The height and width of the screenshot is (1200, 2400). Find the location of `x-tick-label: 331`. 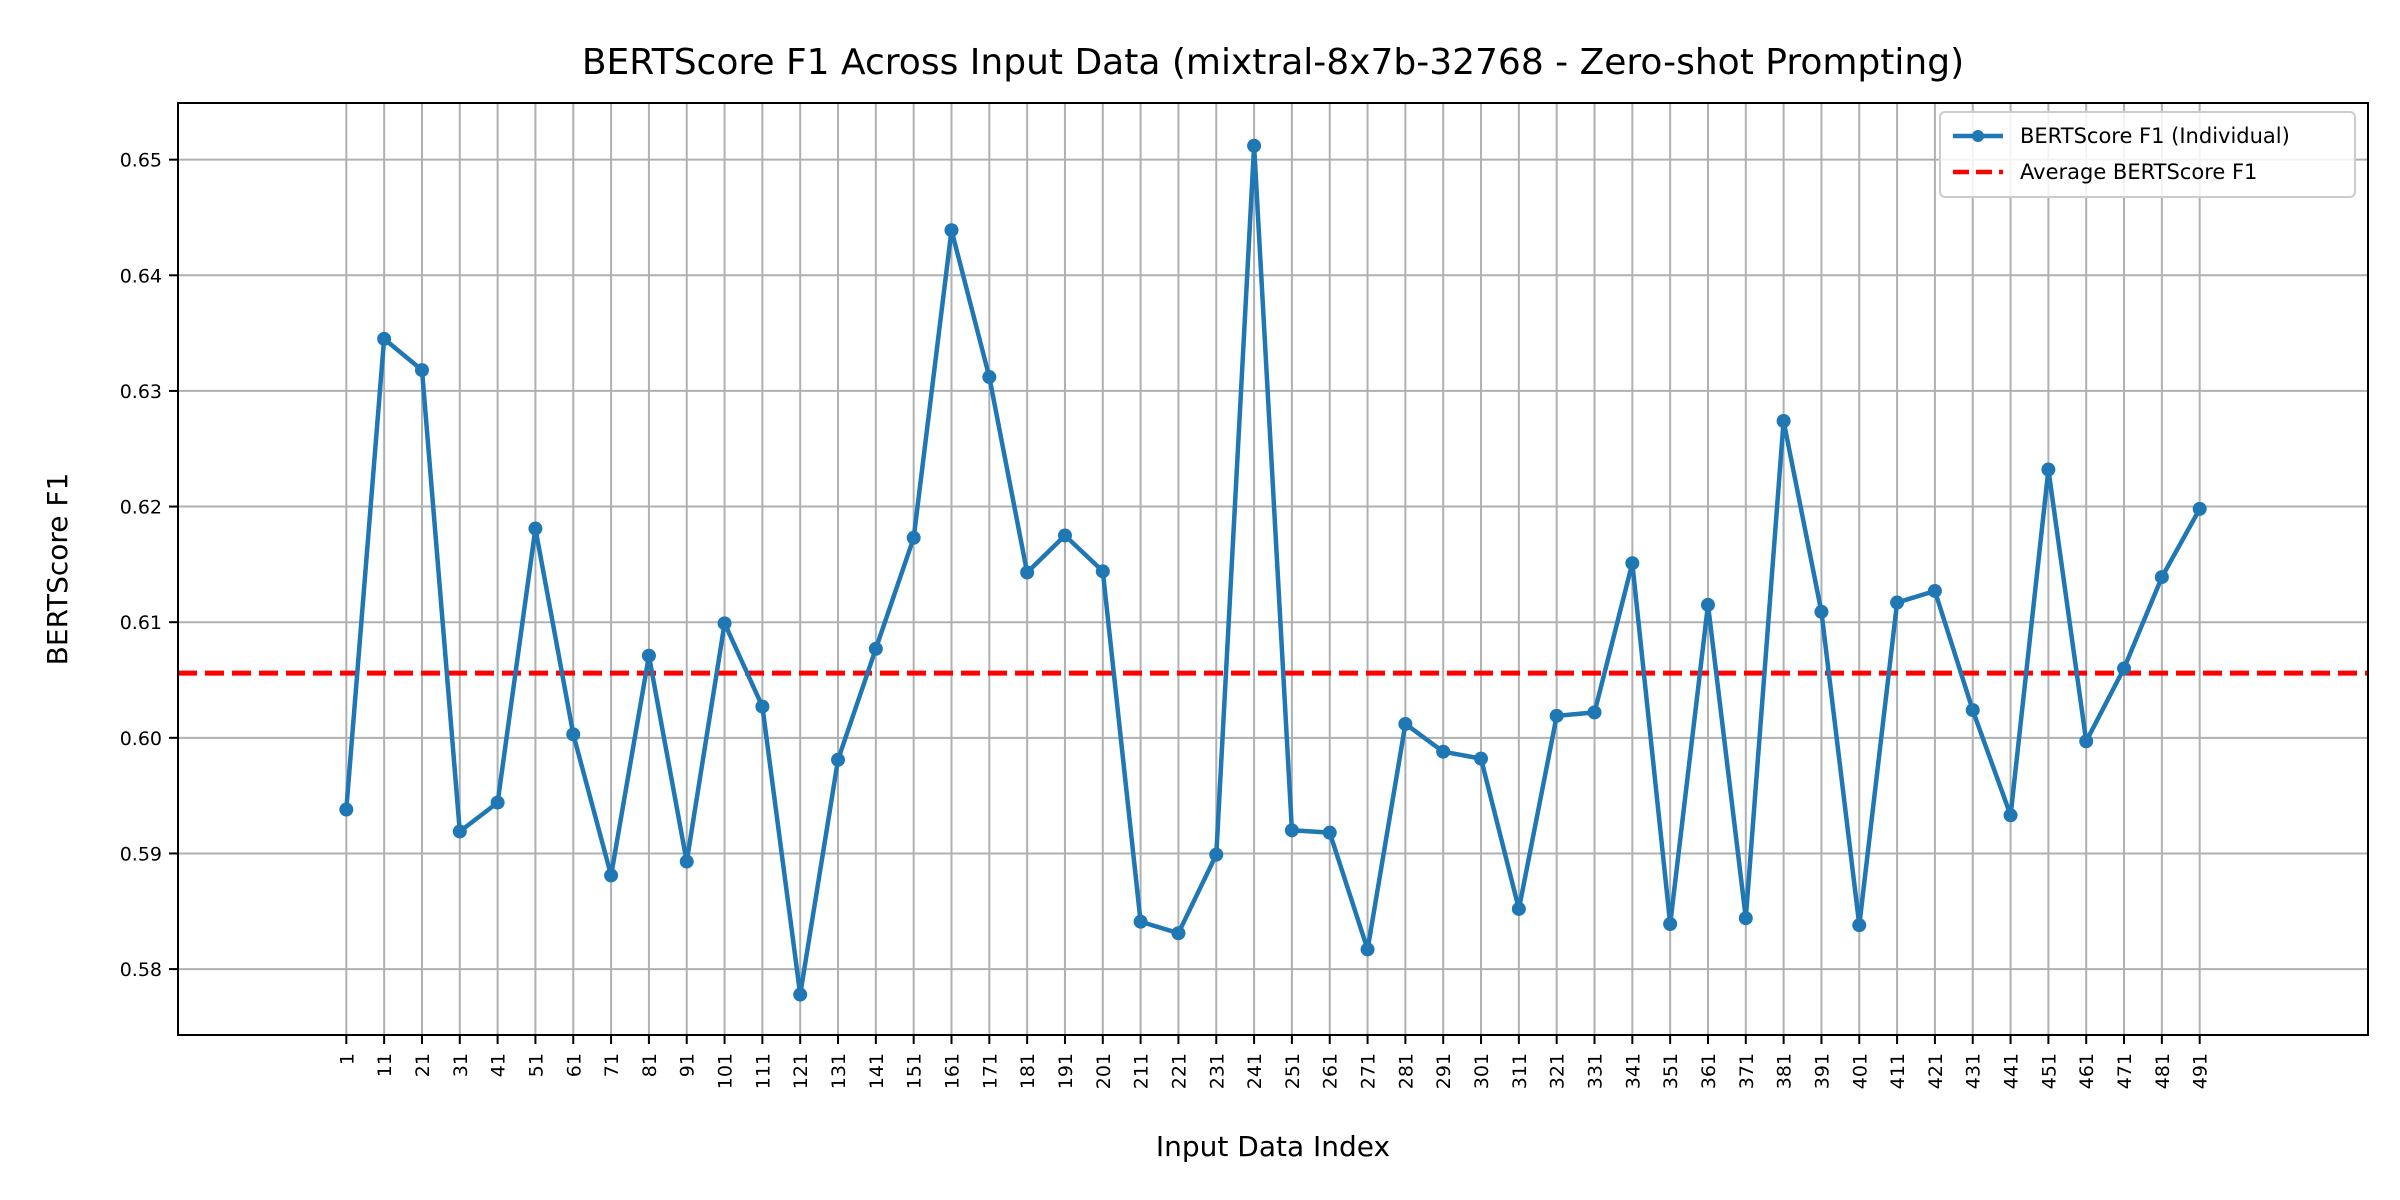

x-tick-label: 331 is located at coordinates (1596, 1071).